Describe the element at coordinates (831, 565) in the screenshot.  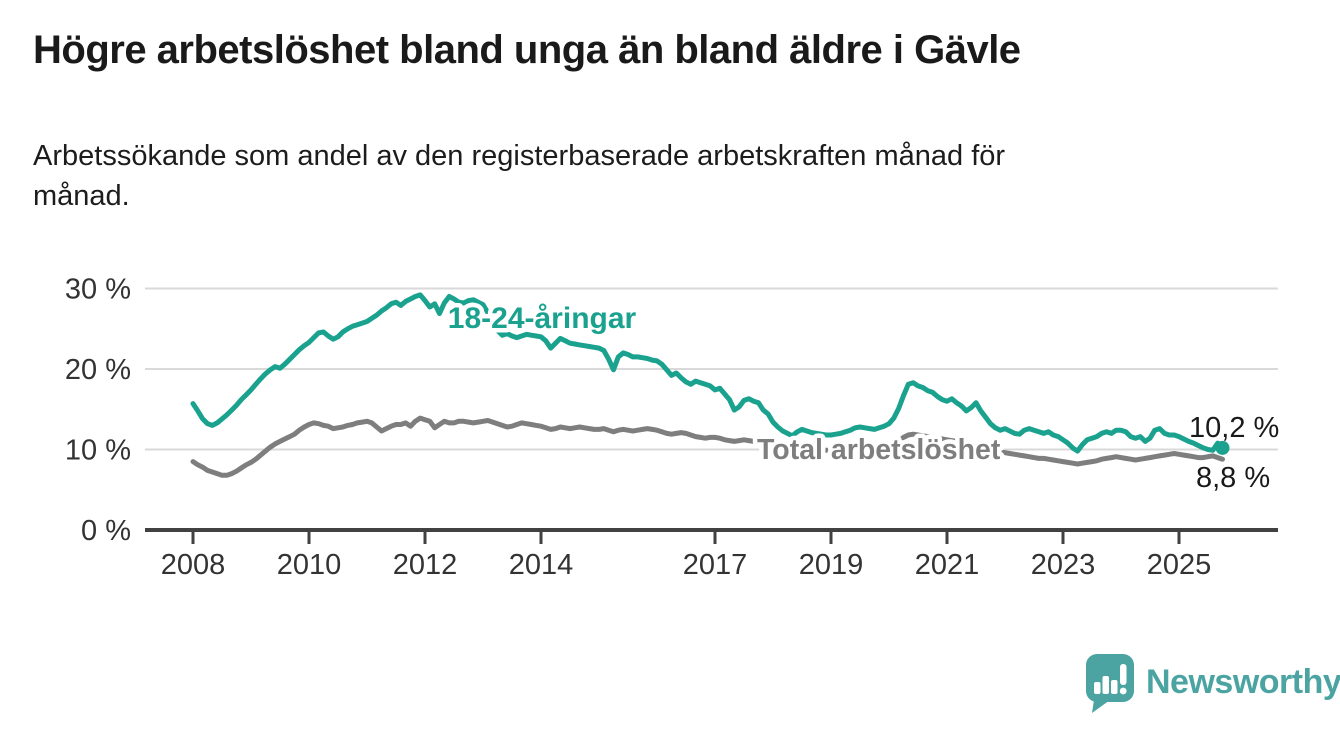
I see `x-axis-label: 2019` at that location.